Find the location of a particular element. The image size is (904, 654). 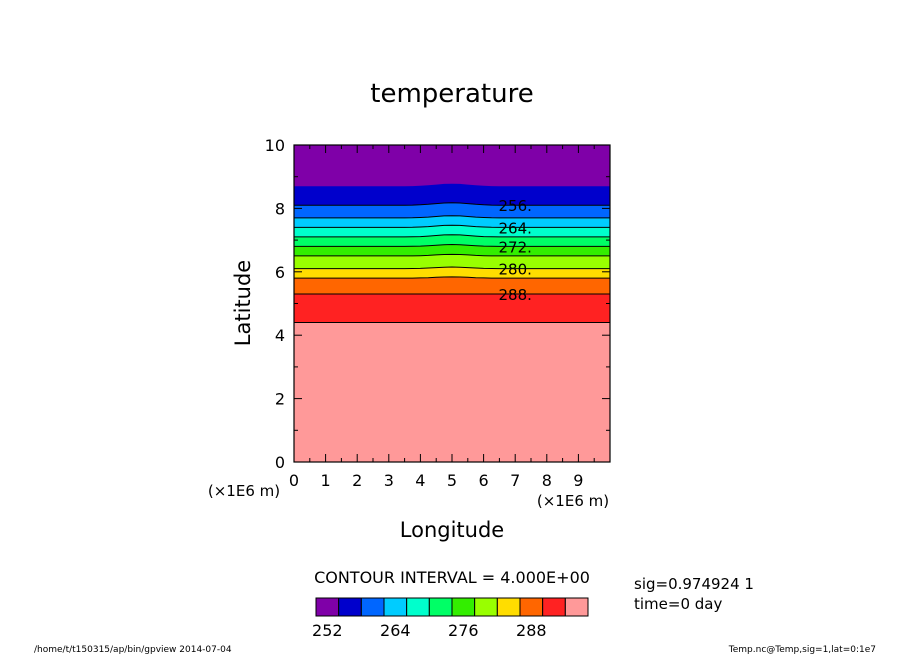

x-tick-label: 6 is located at coordinates (484, 480).